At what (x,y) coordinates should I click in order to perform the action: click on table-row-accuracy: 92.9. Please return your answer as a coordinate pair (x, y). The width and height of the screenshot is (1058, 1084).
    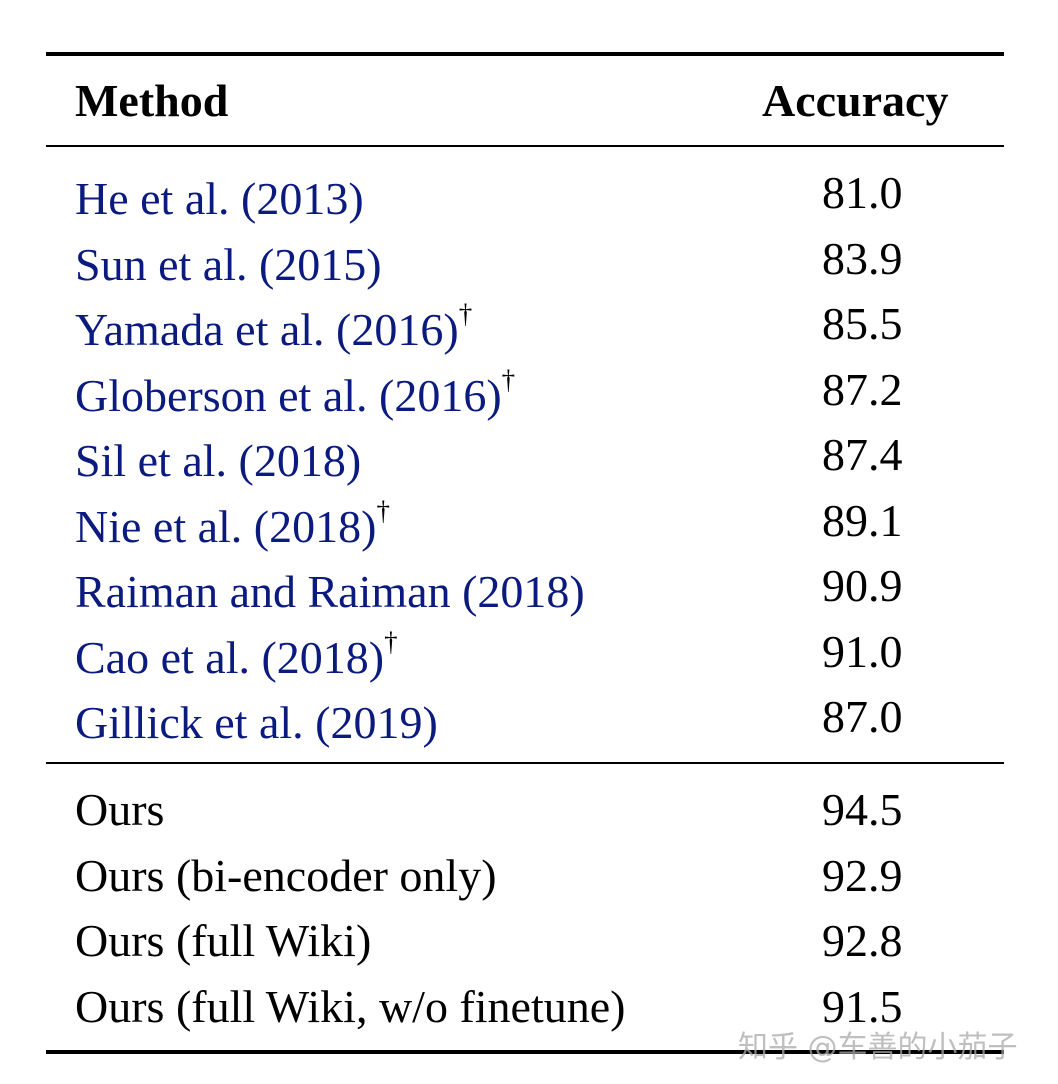
    Looking at the image, I should click on (862, 875).